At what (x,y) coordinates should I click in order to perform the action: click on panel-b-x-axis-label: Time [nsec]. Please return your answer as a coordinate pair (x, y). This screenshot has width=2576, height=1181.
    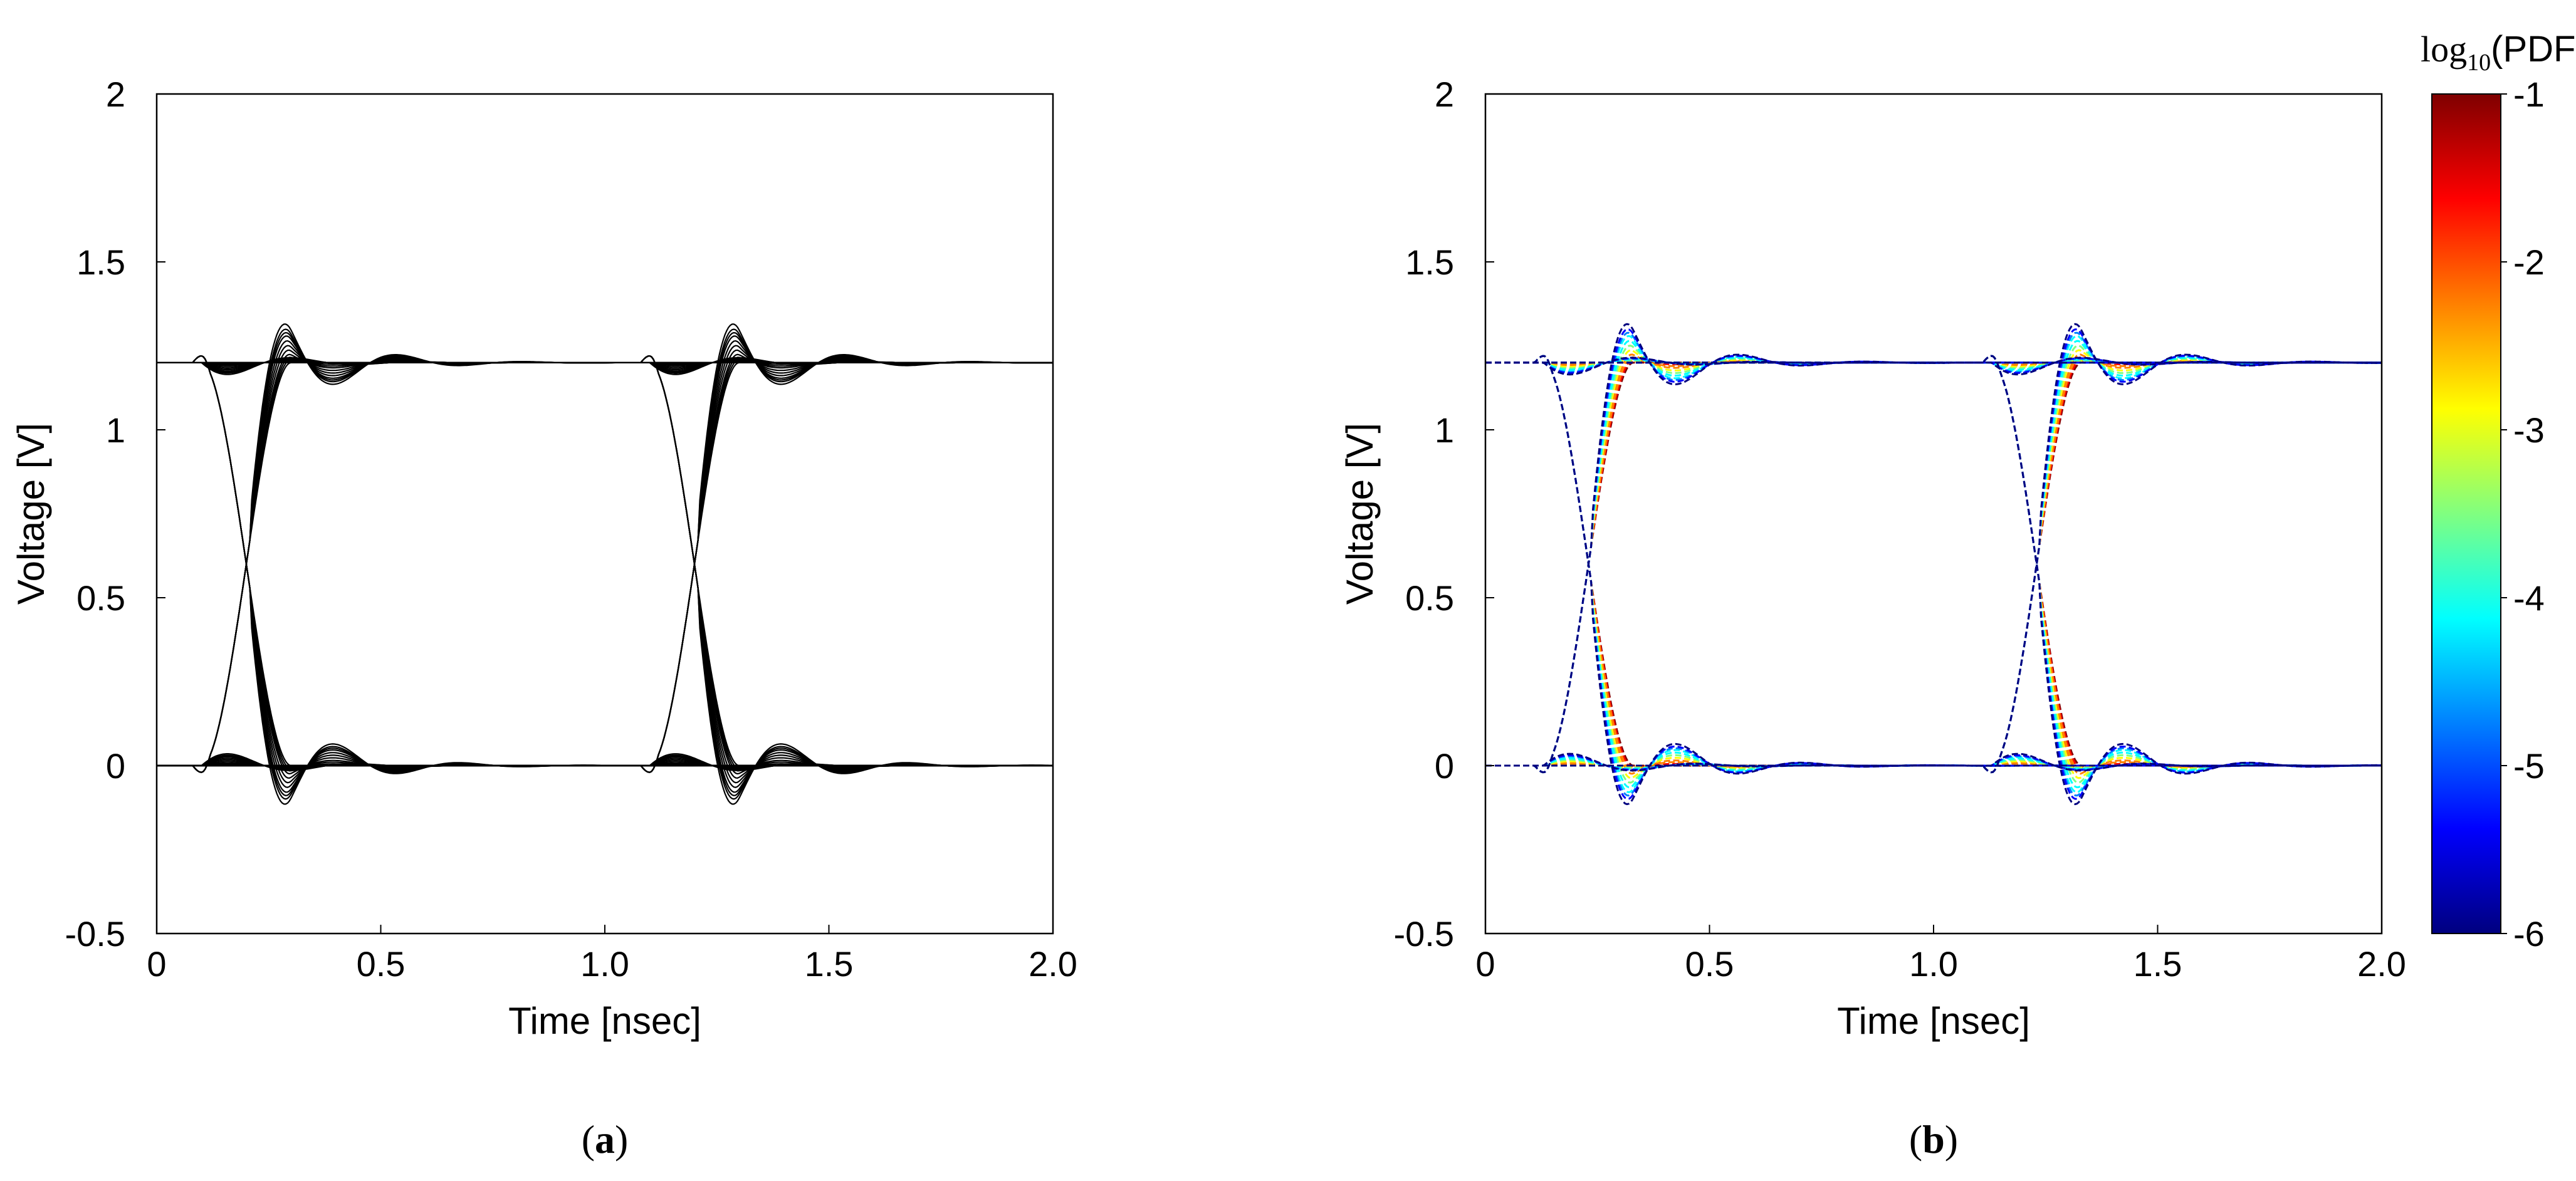
    Looking at the image, I should click on (1933, 1021).